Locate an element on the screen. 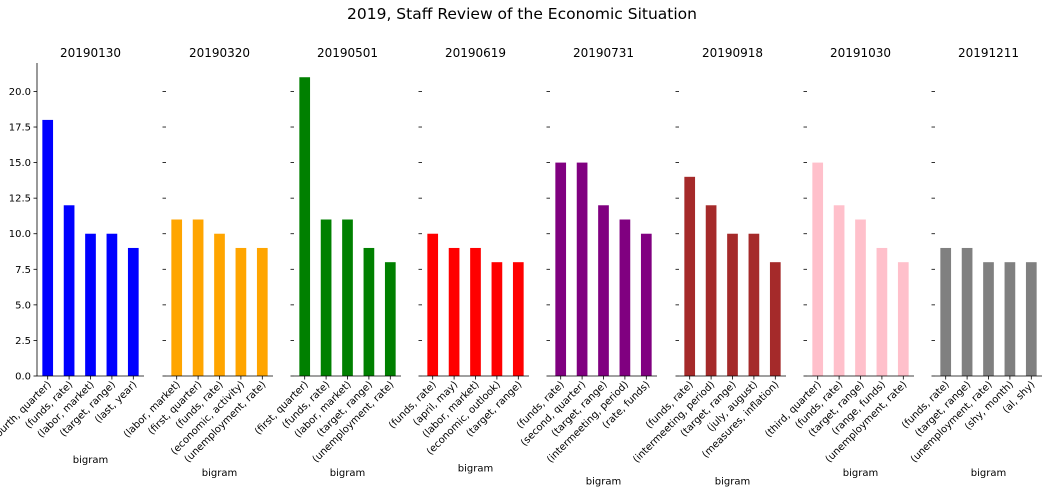 Image resolution: width=1054 pixels, height=495 pixels. subplot-title: 20190731 is located at coordinates (603, 53).